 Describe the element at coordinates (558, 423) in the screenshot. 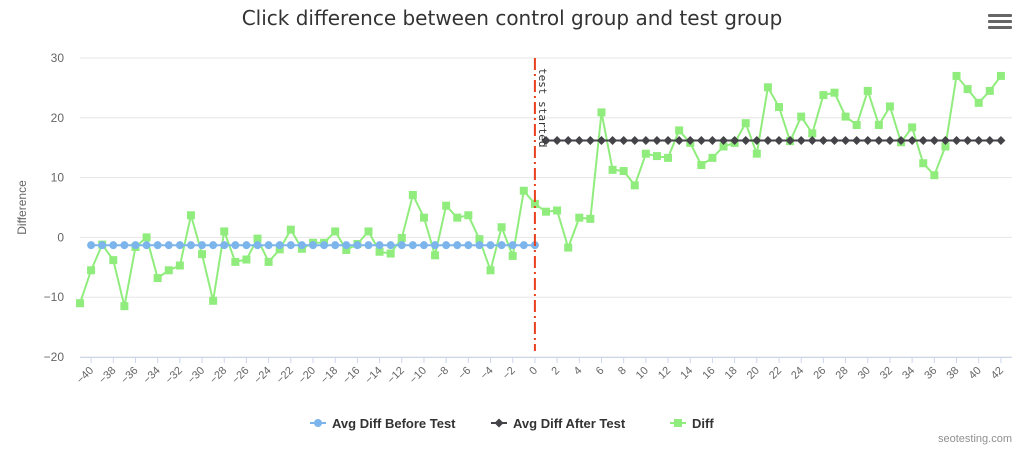

I see `legend-item-avg-diff-after-test: Avg Diff After Test` at that location.